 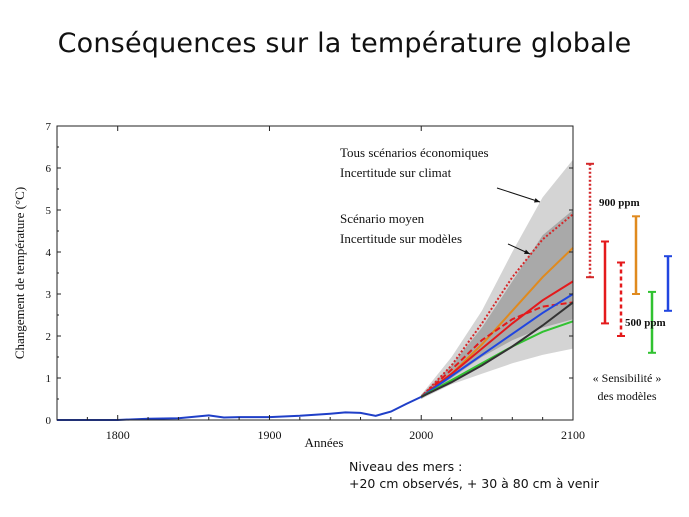 What do you see at coordinates (49, 295) in the screenshot?
I see `y-tick-label: 3` at bounding box center [49, 295].